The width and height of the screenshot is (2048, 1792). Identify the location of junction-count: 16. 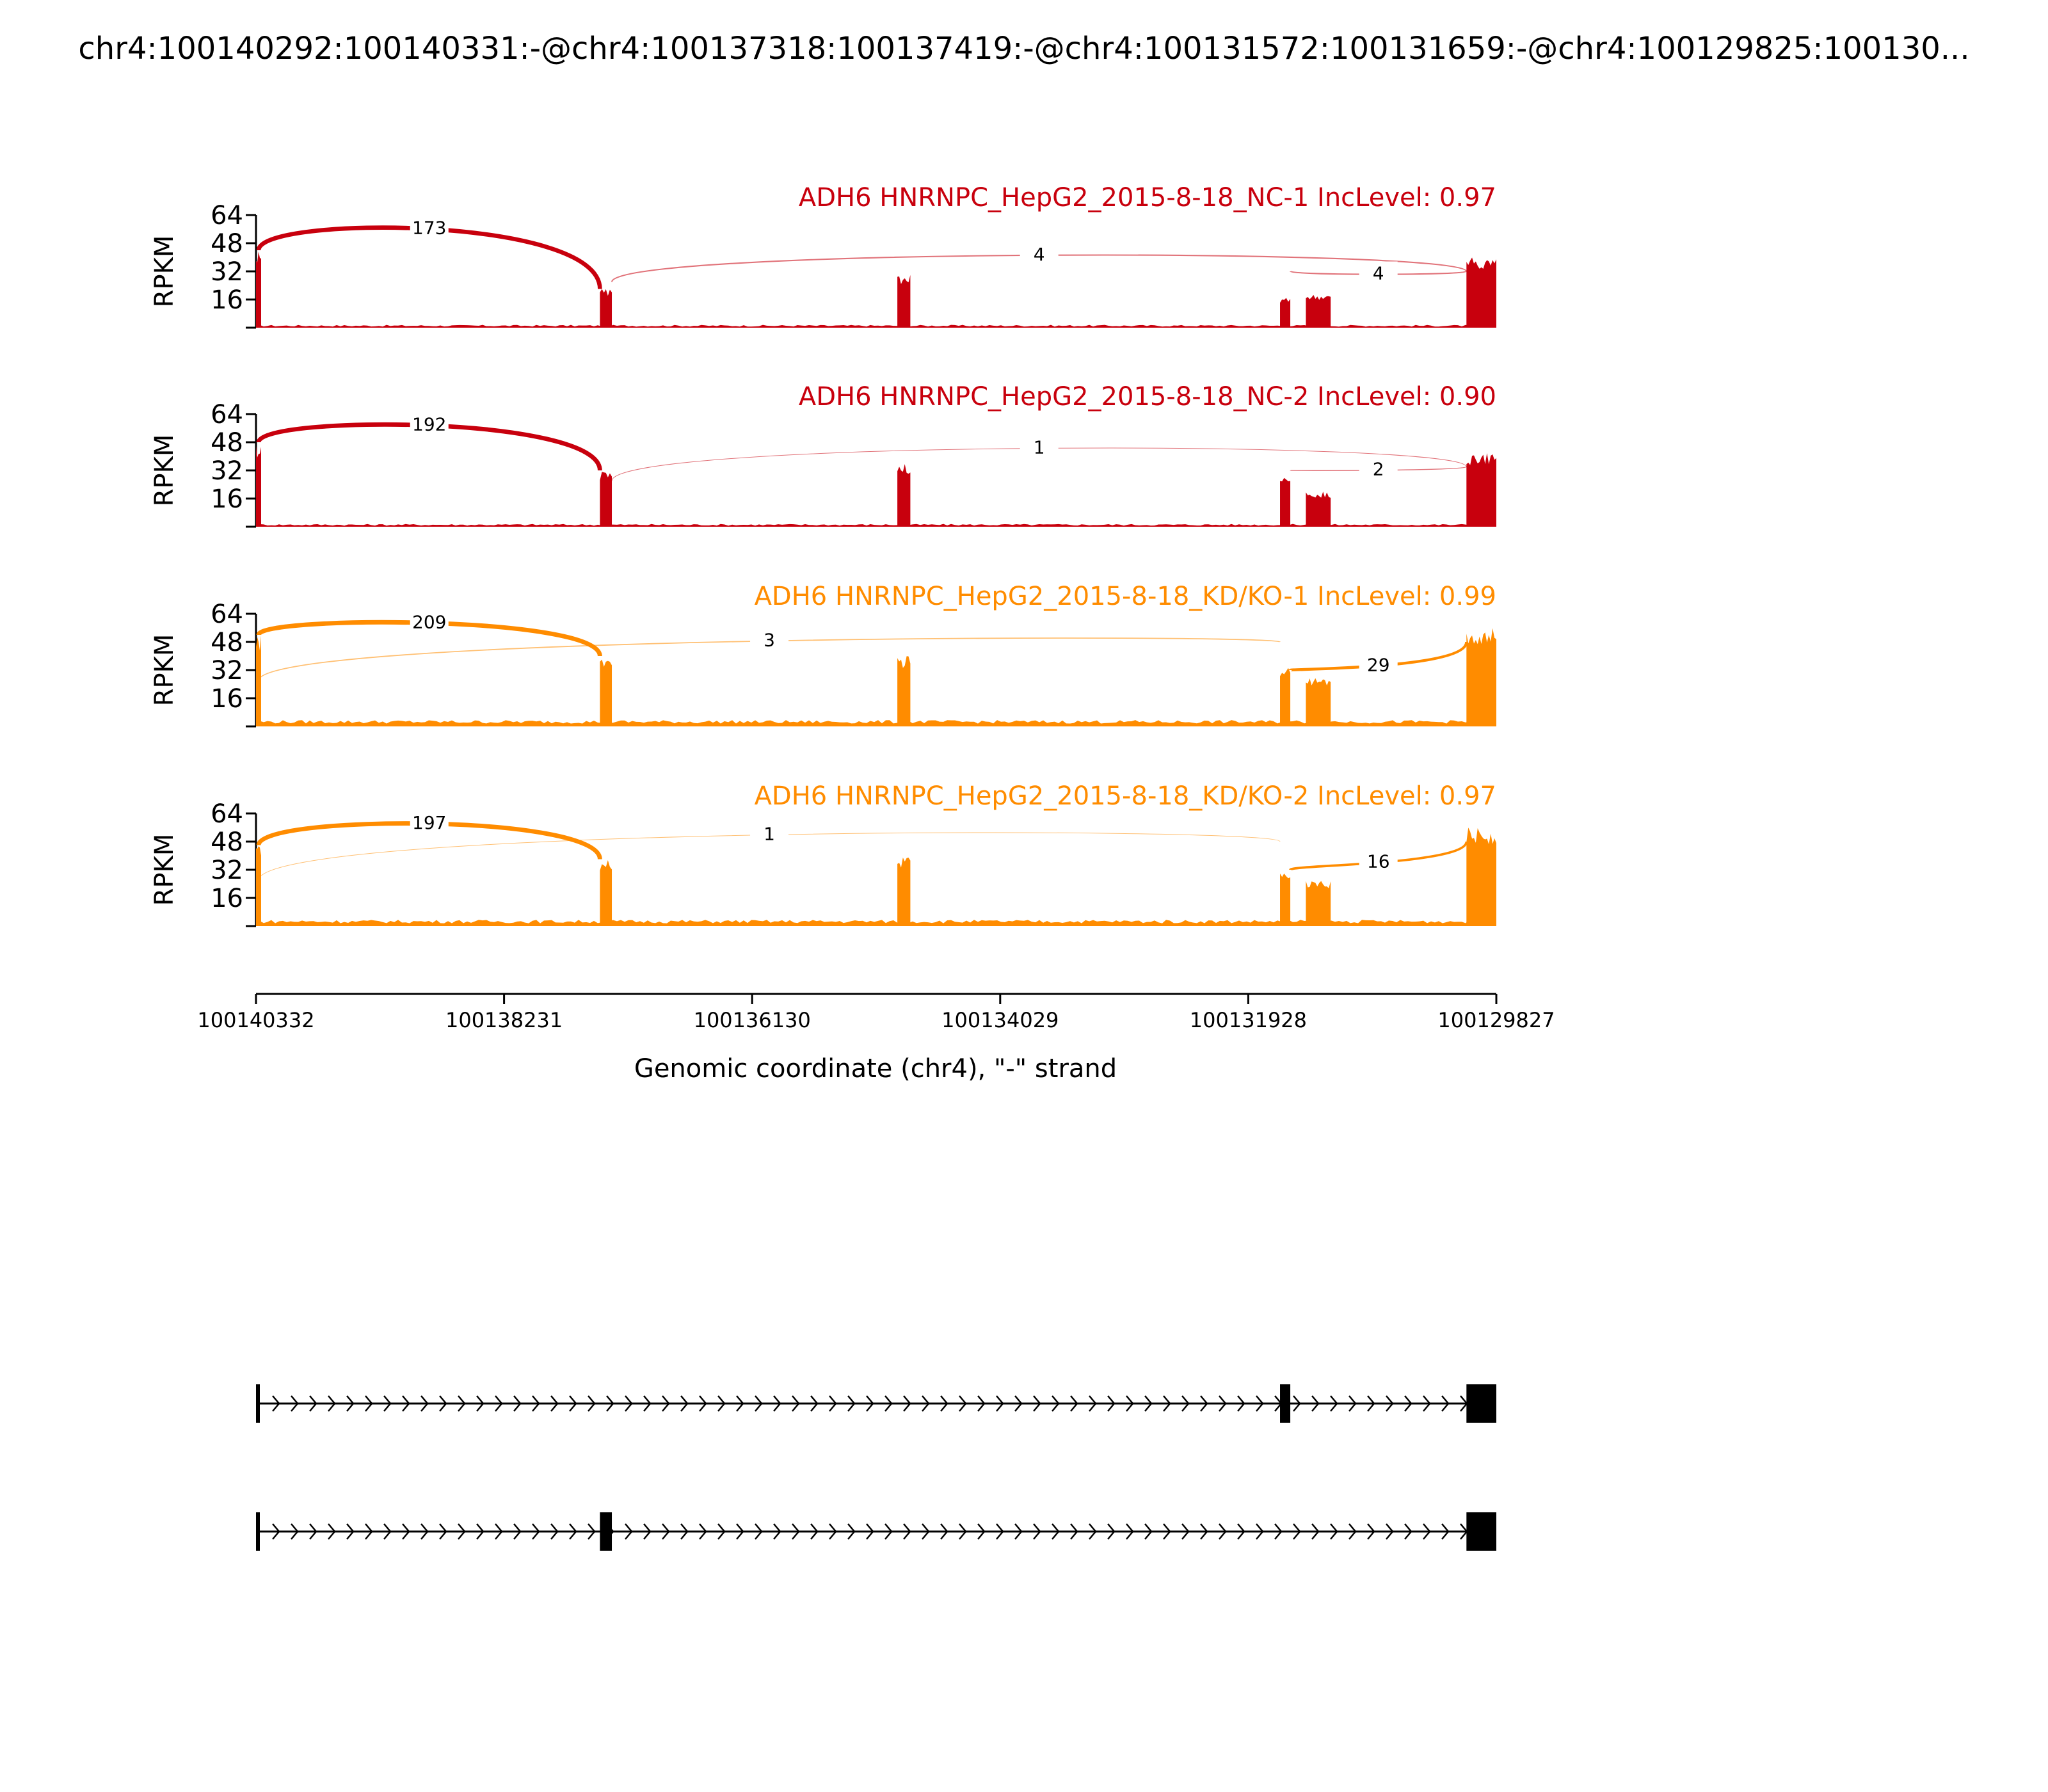
(1378, 861).